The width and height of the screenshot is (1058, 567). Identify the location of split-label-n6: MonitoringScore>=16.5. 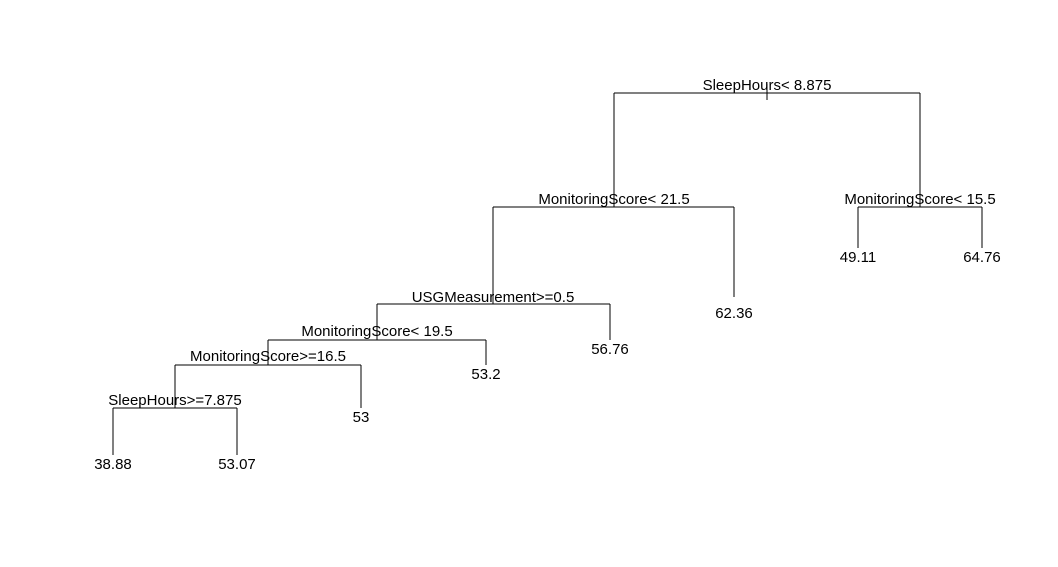
(268, 356).